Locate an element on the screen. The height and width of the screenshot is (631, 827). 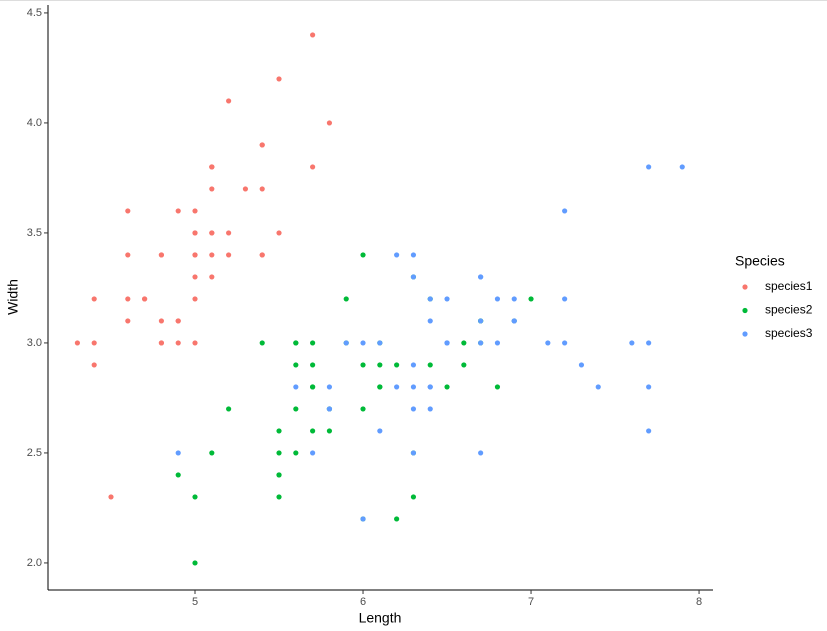
legend-label: species1 is located at coordinates (789, 286).